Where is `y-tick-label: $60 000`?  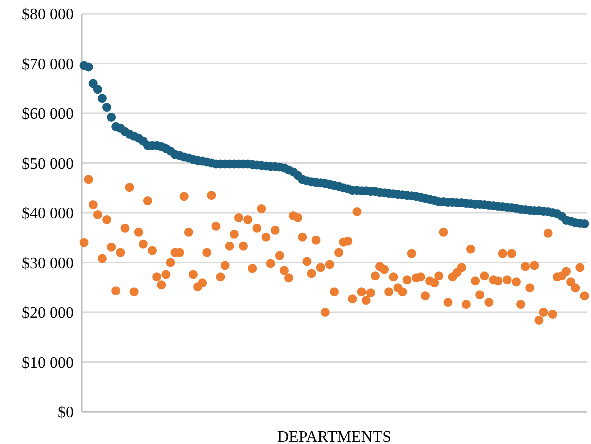
y-tick-label: $60 000 is located at coordinates (48, 115).